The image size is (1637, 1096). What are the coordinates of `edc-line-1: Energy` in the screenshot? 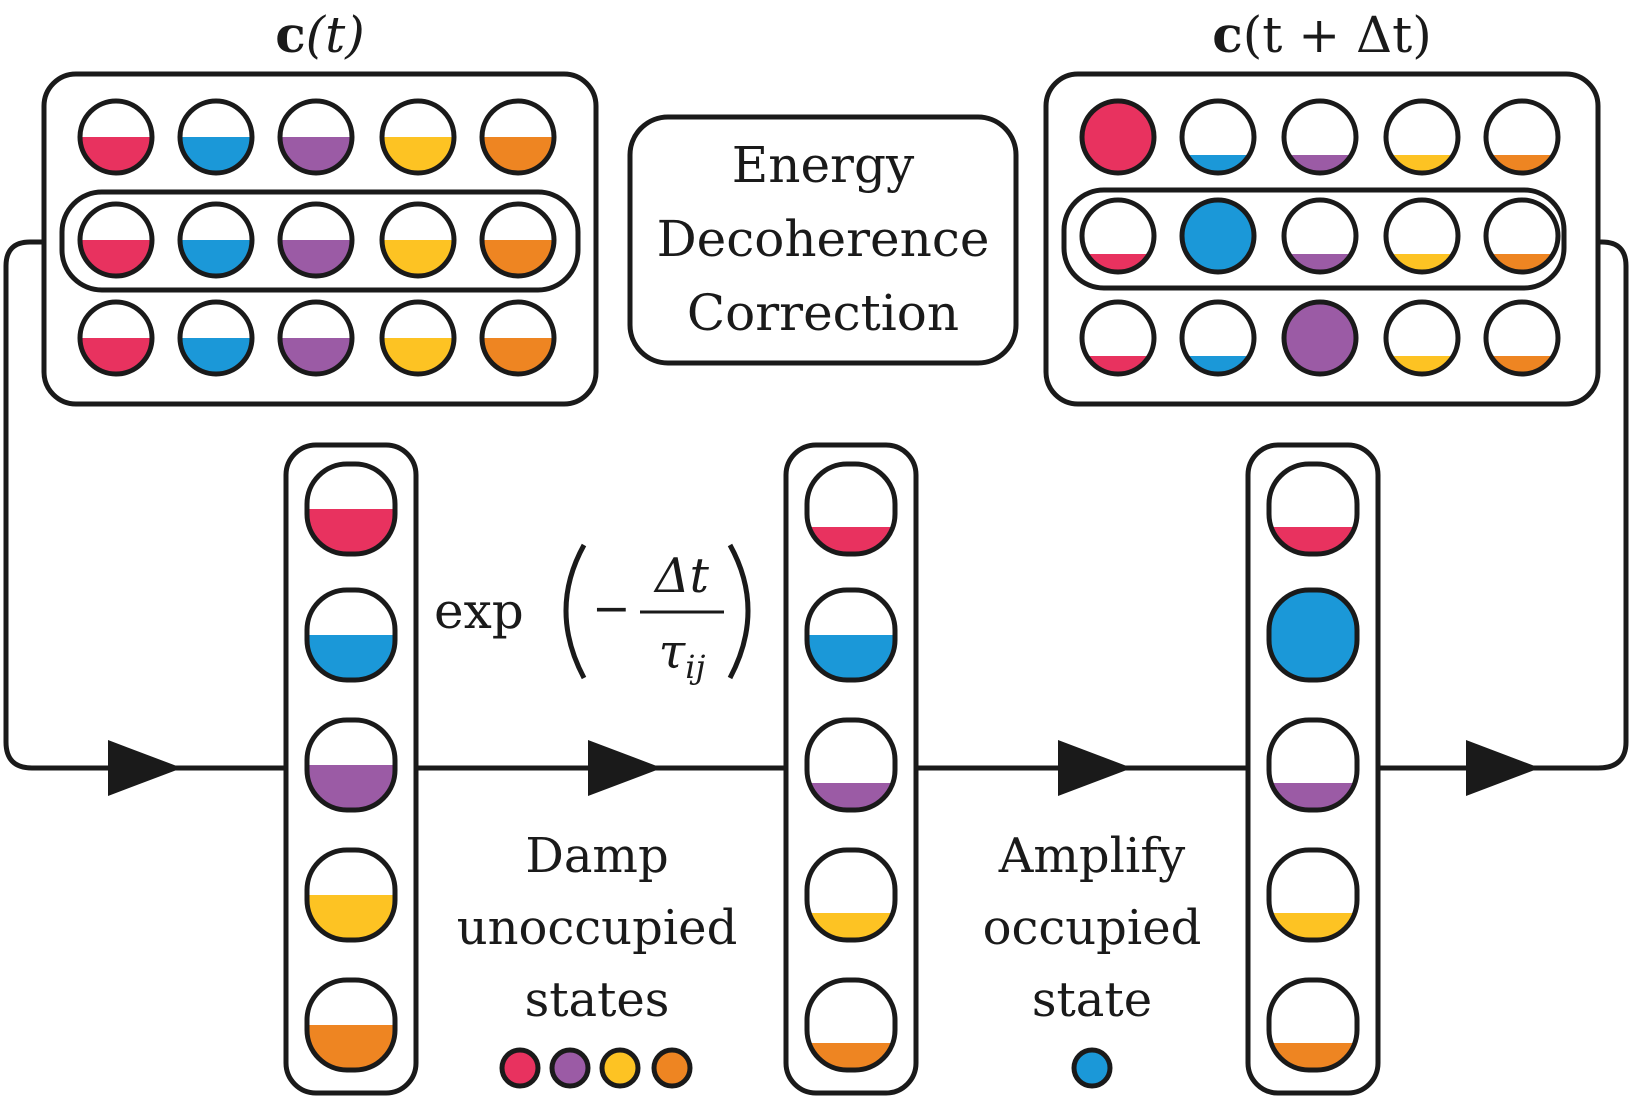 It's located at (823, 165).